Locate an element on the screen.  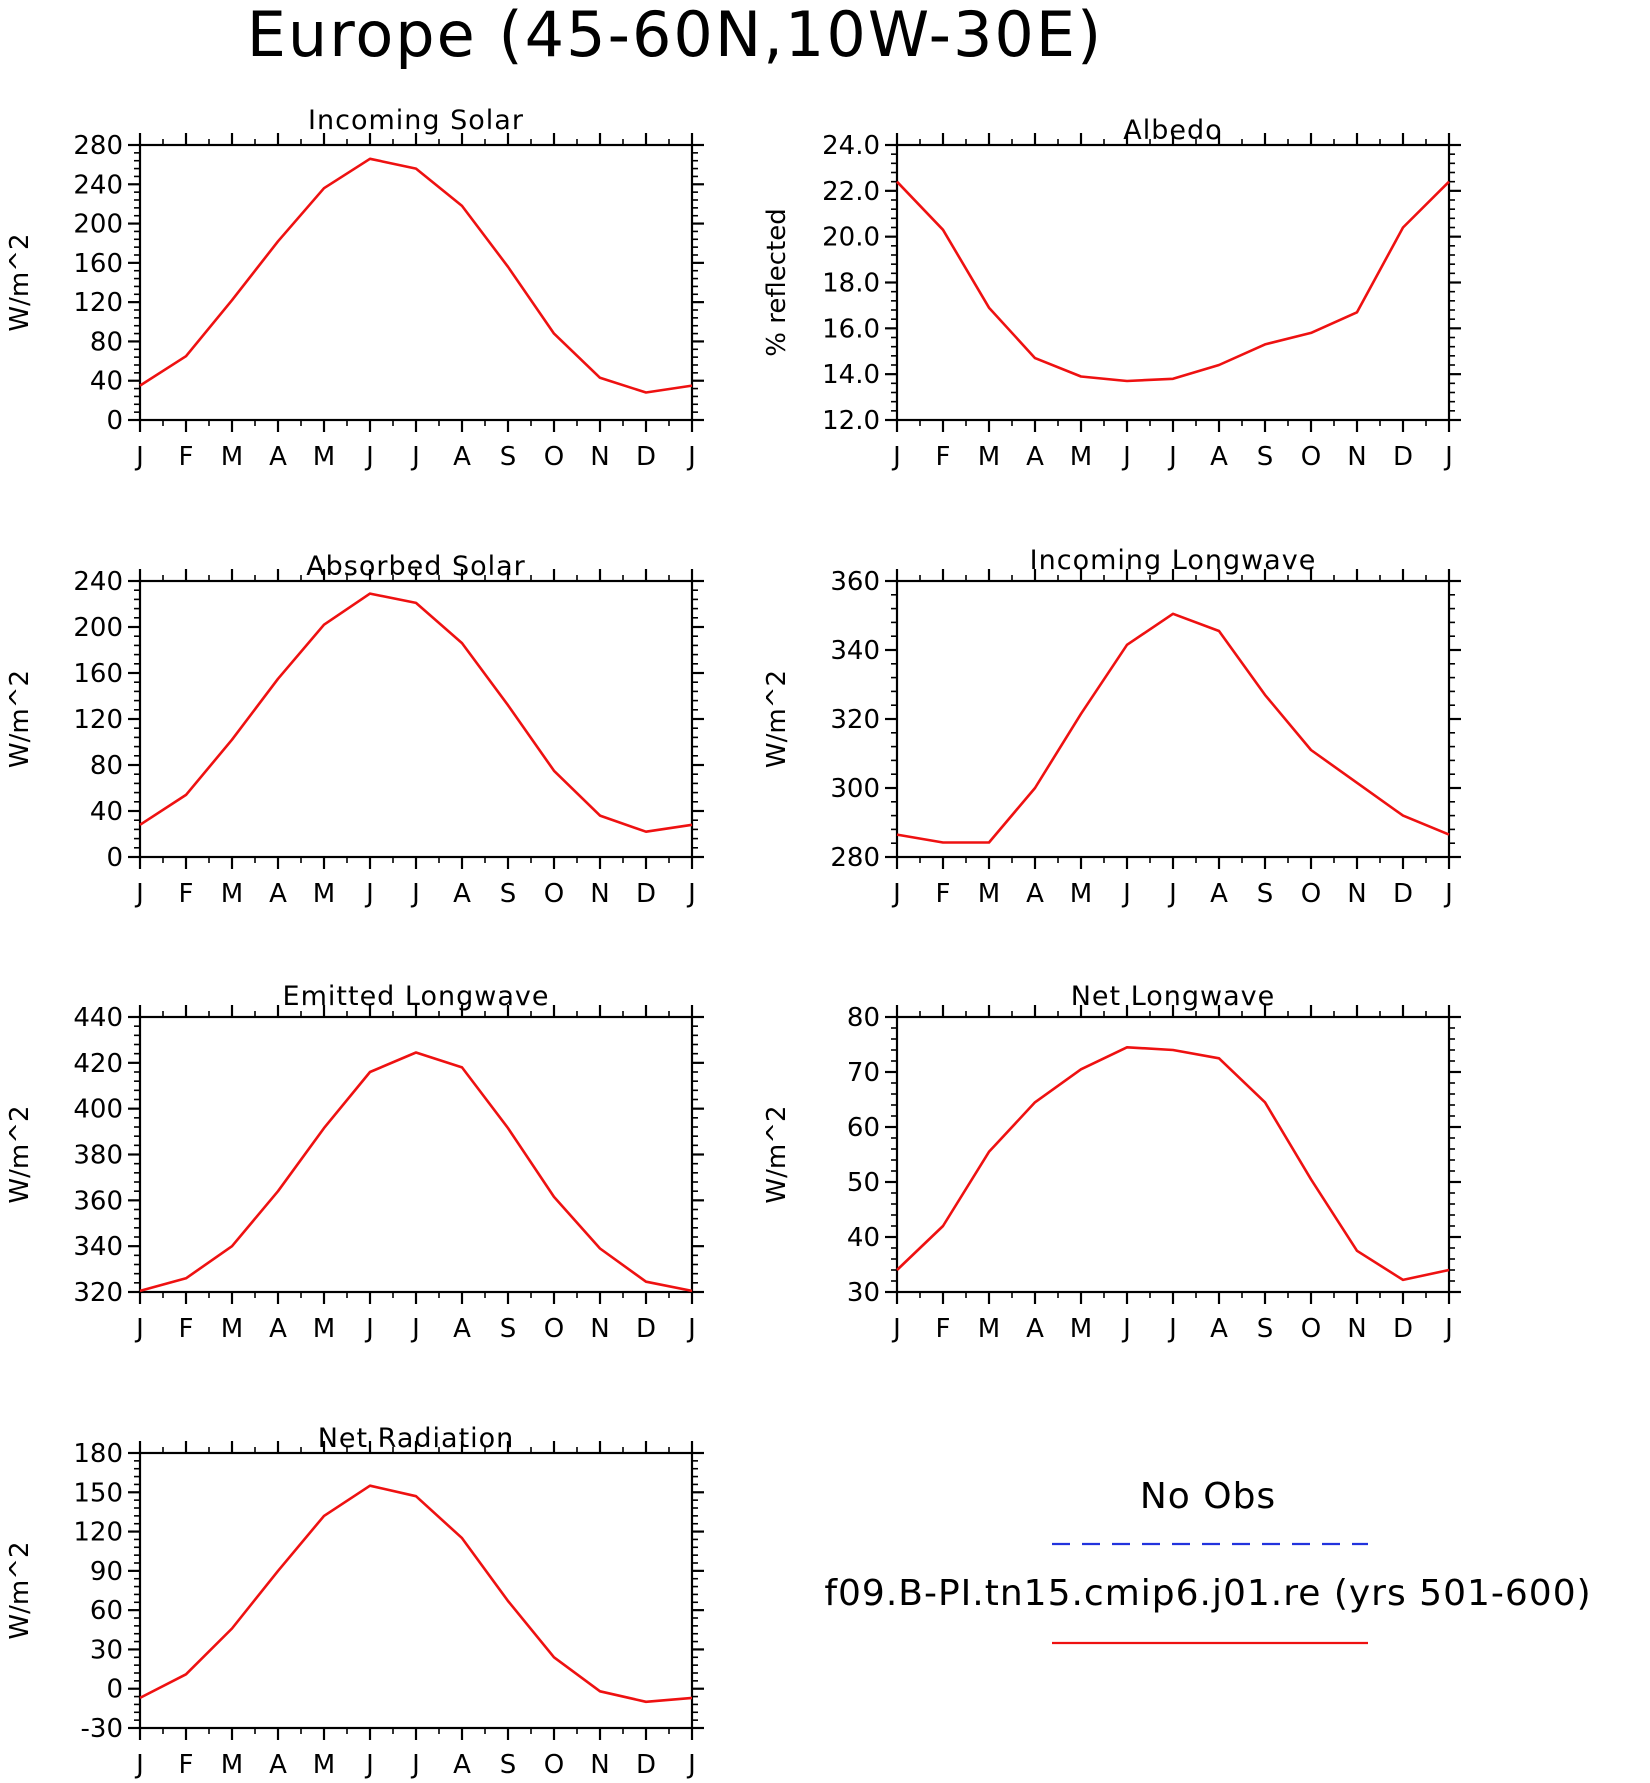
y-tick-label: 320 is located at coordinates (855, 720).